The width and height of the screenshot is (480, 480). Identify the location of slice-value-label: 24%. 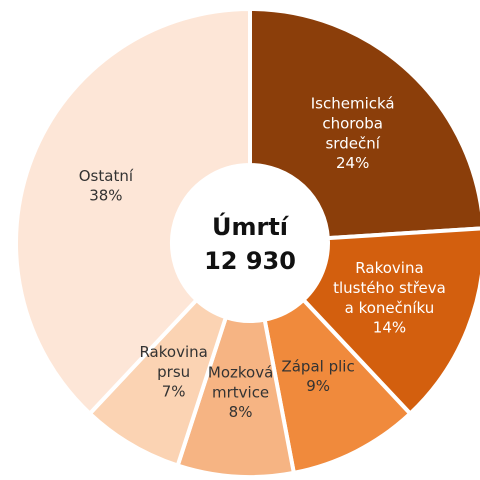
(352, 163).